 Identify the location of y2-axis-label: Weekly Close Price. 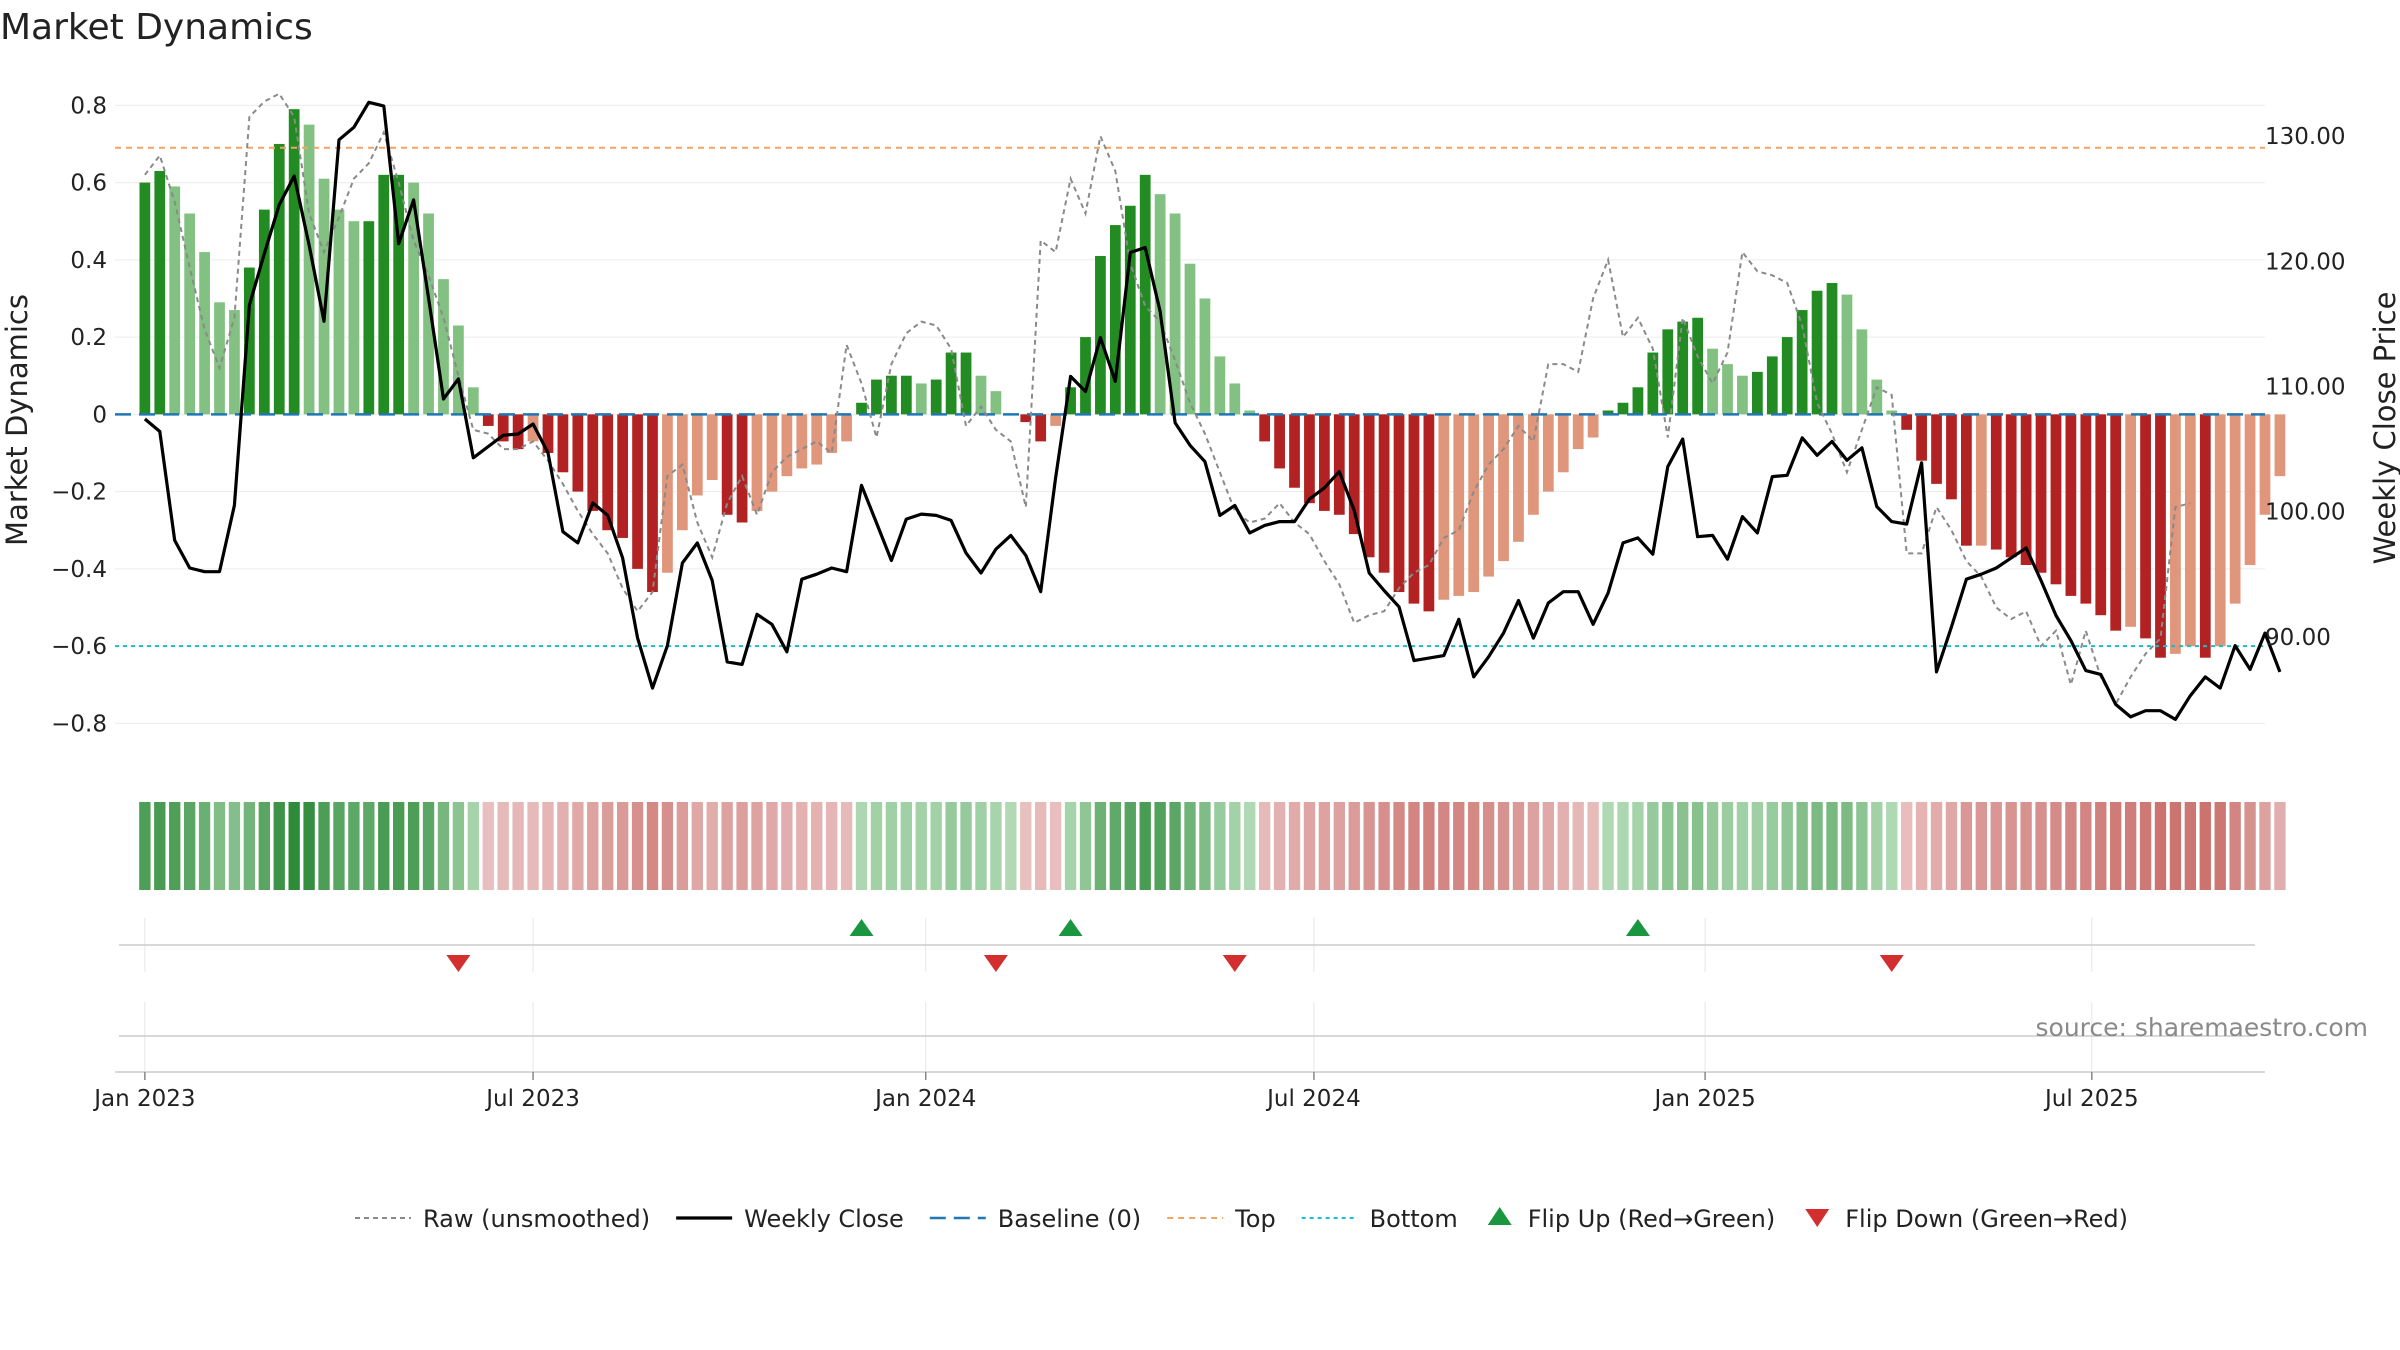
(2384, 428).